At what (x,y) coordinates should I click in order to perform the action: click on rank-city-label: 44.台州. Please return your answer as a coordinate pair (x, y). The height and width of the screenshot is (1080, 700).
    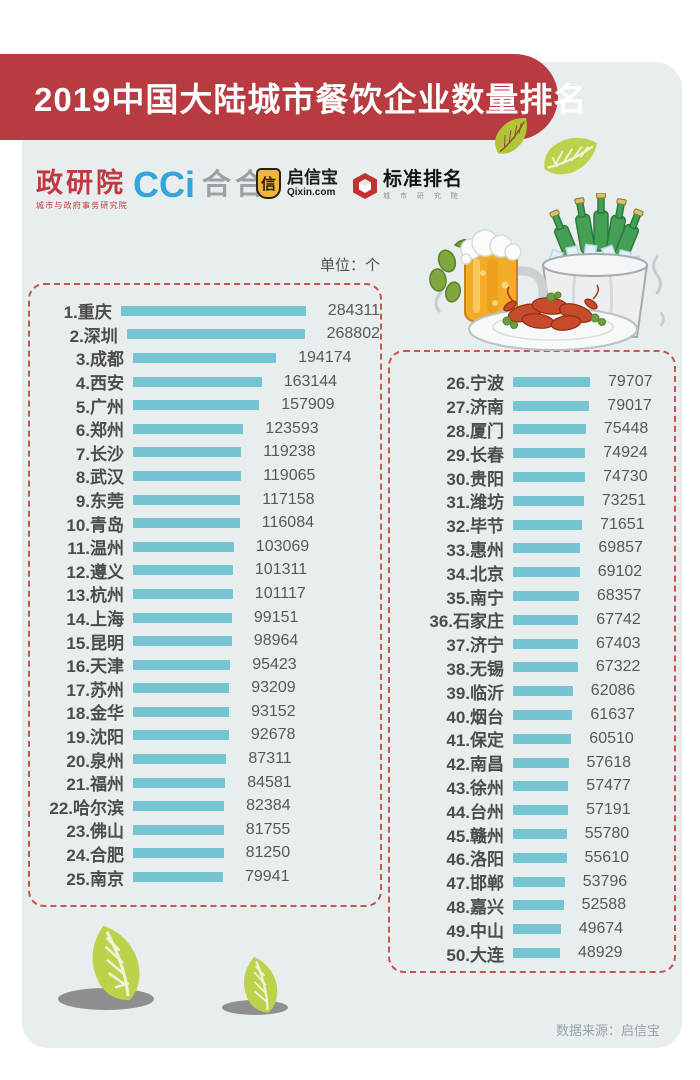
    Looking at the image, I should click on (475, 812).